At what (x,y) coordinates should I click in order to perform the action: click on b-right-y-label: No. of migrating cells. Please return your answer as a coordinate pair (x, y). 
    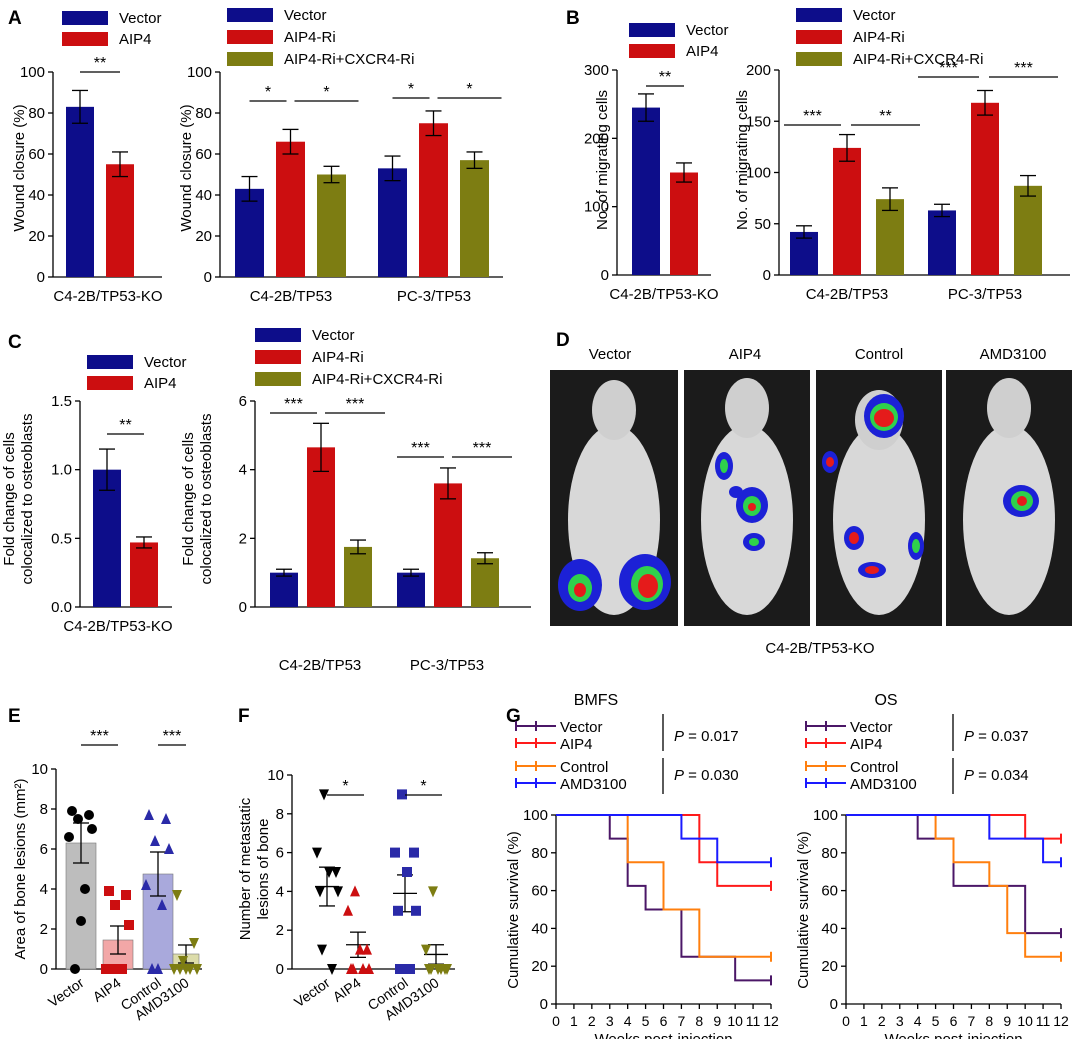
    Looking at the image, I should click on (742, 160).